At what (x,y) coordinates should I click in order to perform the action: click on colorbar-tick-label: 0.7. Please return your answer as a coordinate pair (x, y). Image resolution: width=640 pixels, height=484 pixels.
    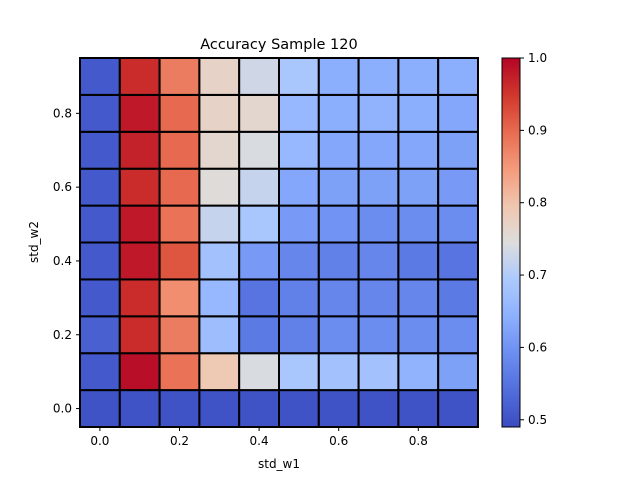
    Looking at the image, I should click on (537, 275).